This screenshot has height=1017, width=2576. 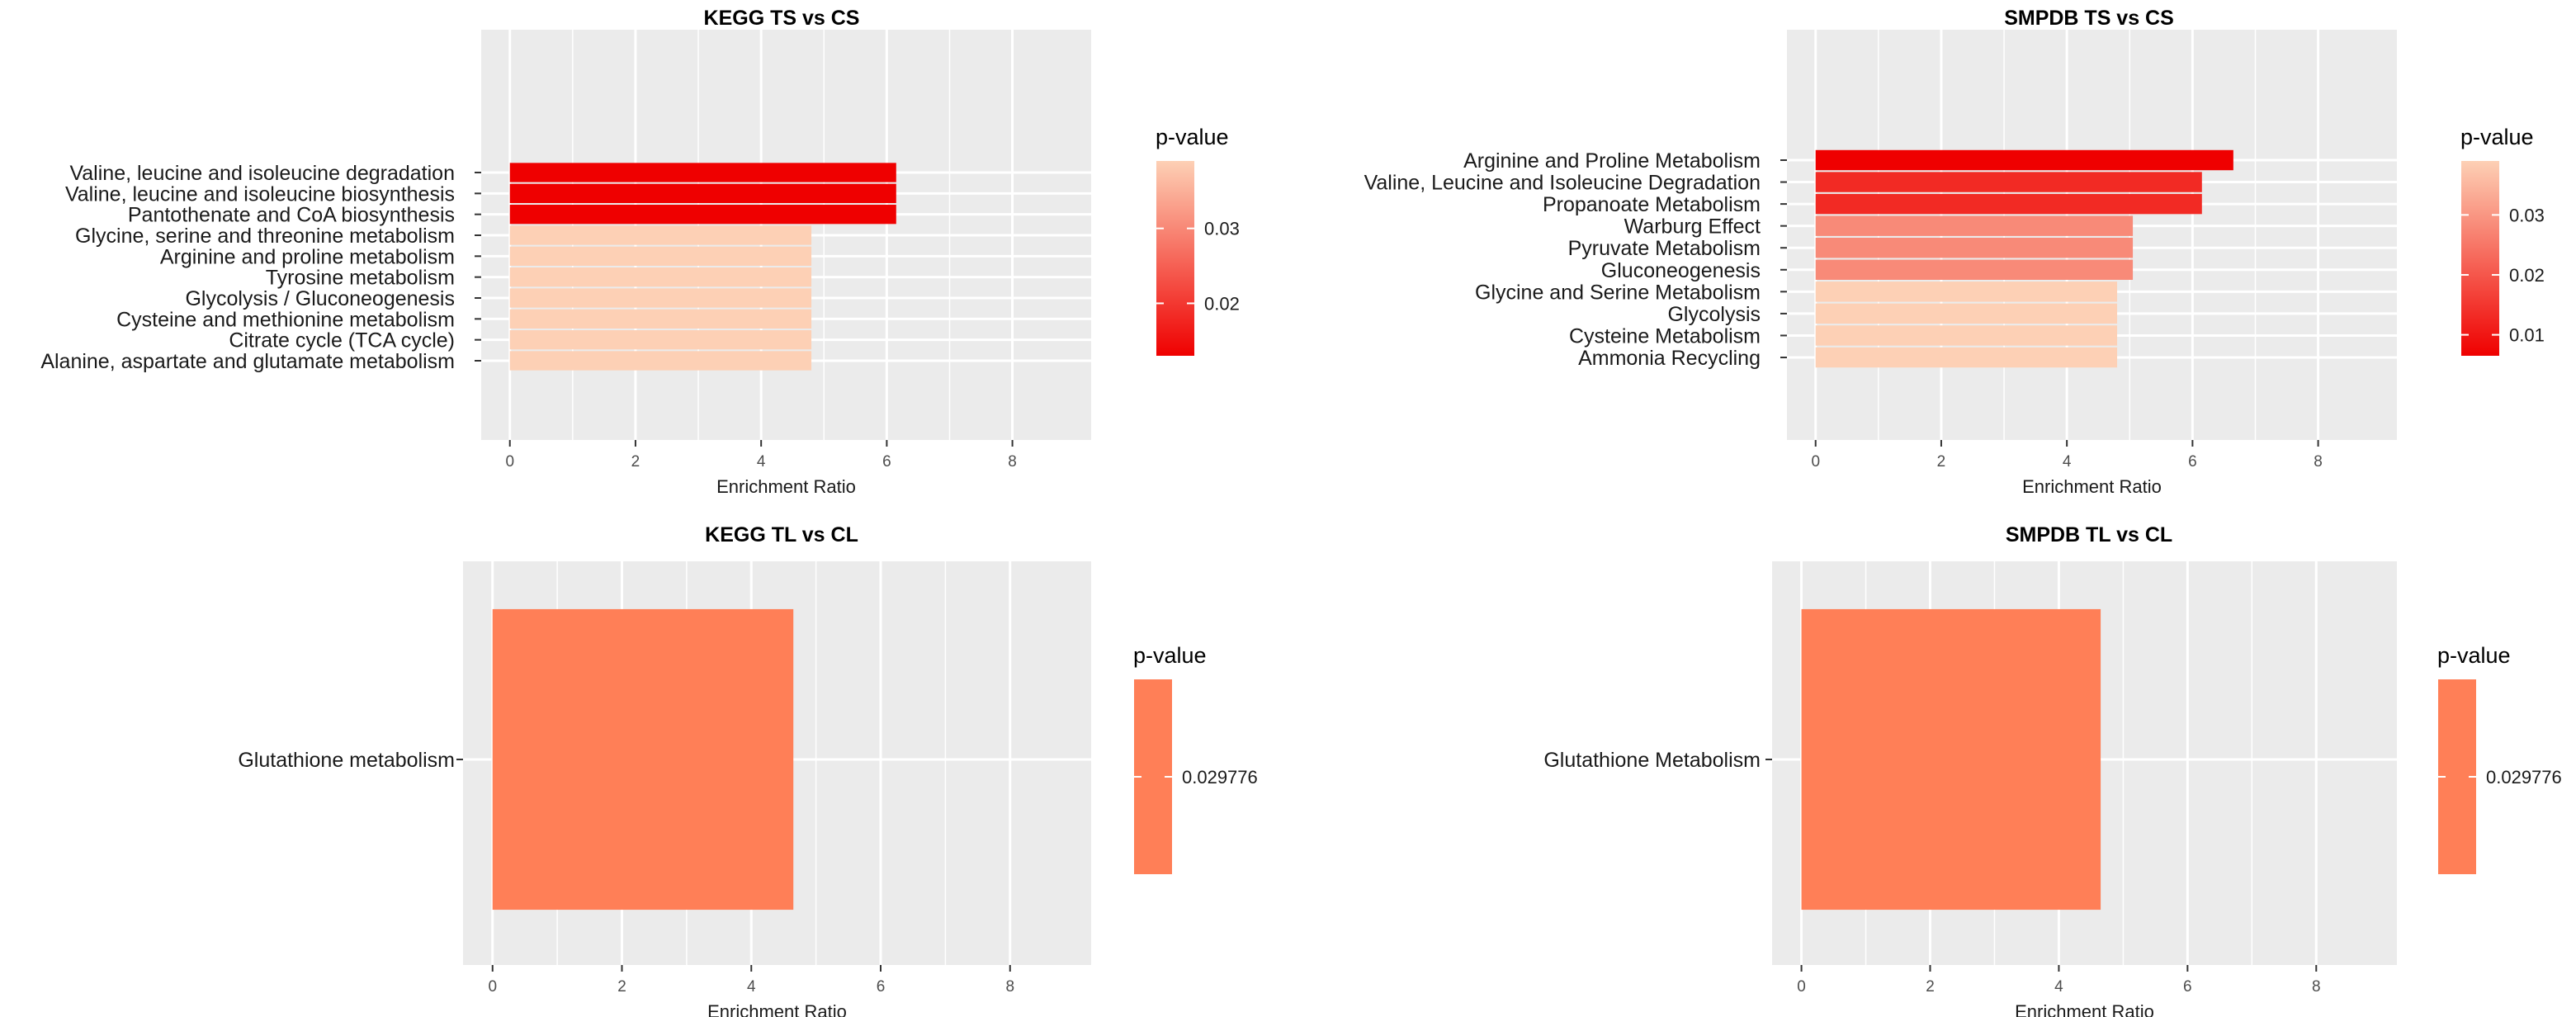 What do you see at coordinates (1664, 248) in the screenshot?
I see `category-label: Pyruvate Metabolism` at bounding box center [1664, 248].